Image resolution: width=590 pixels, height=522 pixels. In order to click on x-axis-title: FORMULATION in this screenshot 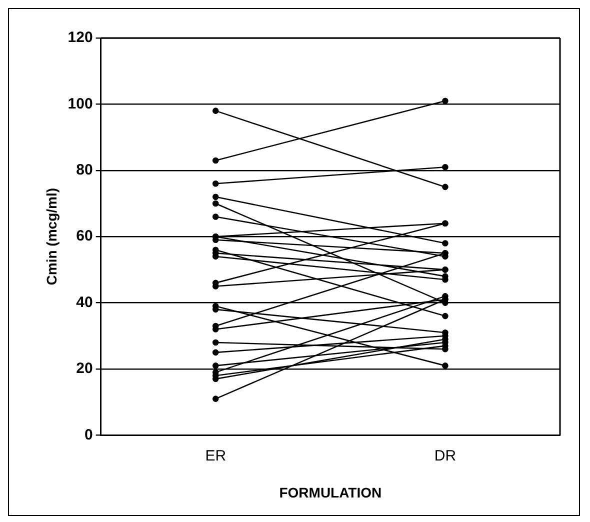, I will do `click(330, 492)`.